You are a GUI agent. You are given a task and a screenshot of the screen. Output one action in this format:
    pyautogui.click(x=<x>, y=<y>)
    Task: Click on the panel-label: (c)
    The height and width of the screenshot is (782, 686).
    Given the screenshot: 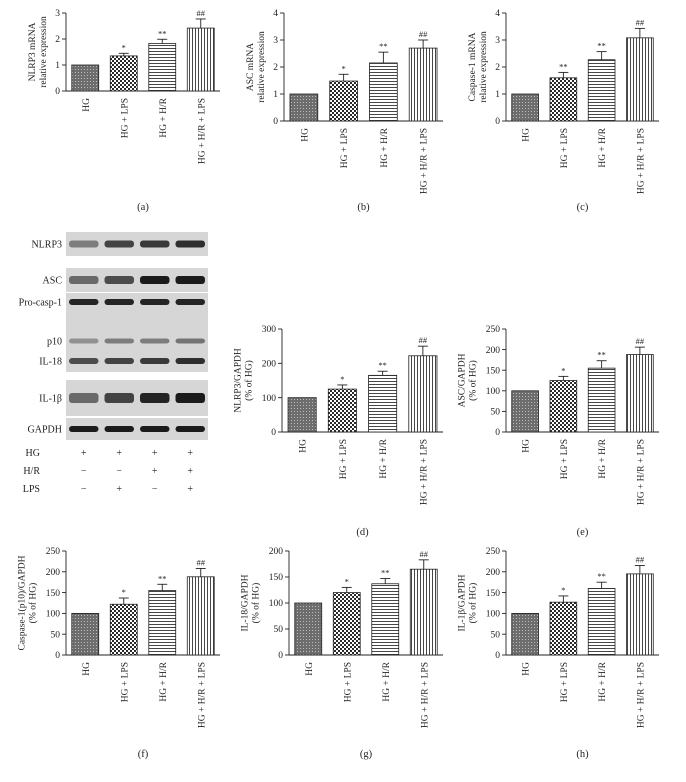 What is the action you would take?
    pyautogui.click(x=583, y=207)
    